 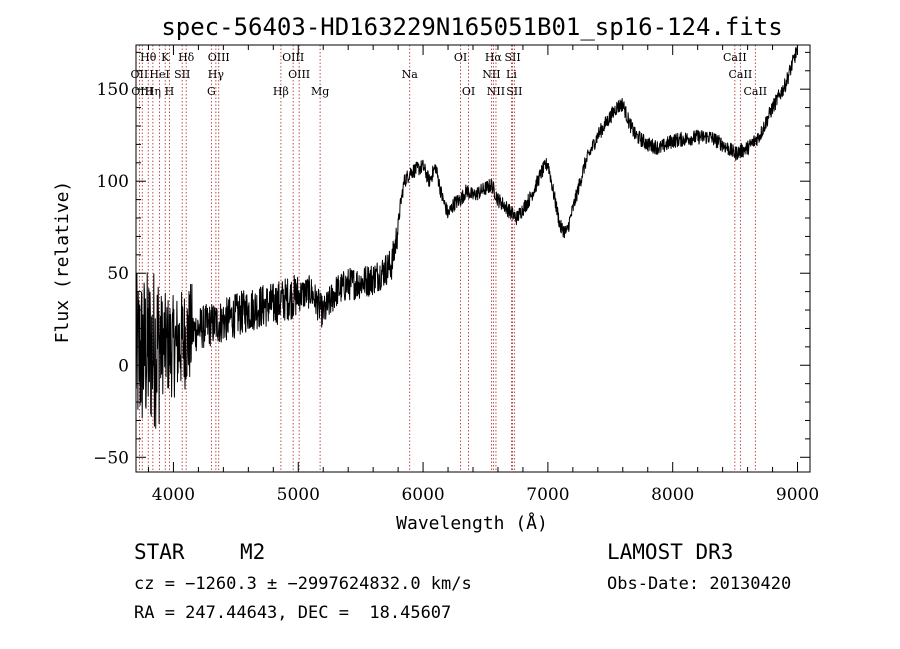 I want to click on survey-name: LAMOST DR3, so click(x=670, y=552).